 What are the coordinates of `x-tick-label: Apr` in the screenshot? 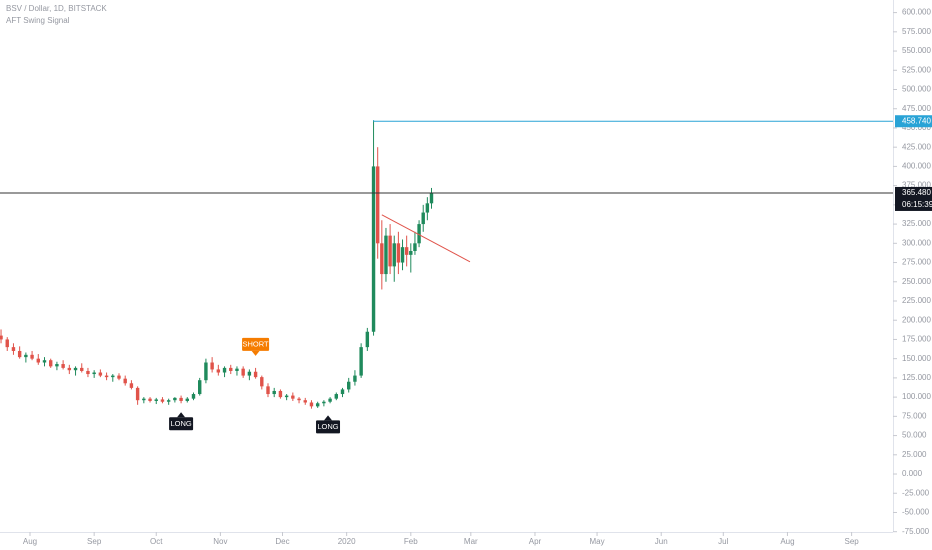 It's located at (535, 541).